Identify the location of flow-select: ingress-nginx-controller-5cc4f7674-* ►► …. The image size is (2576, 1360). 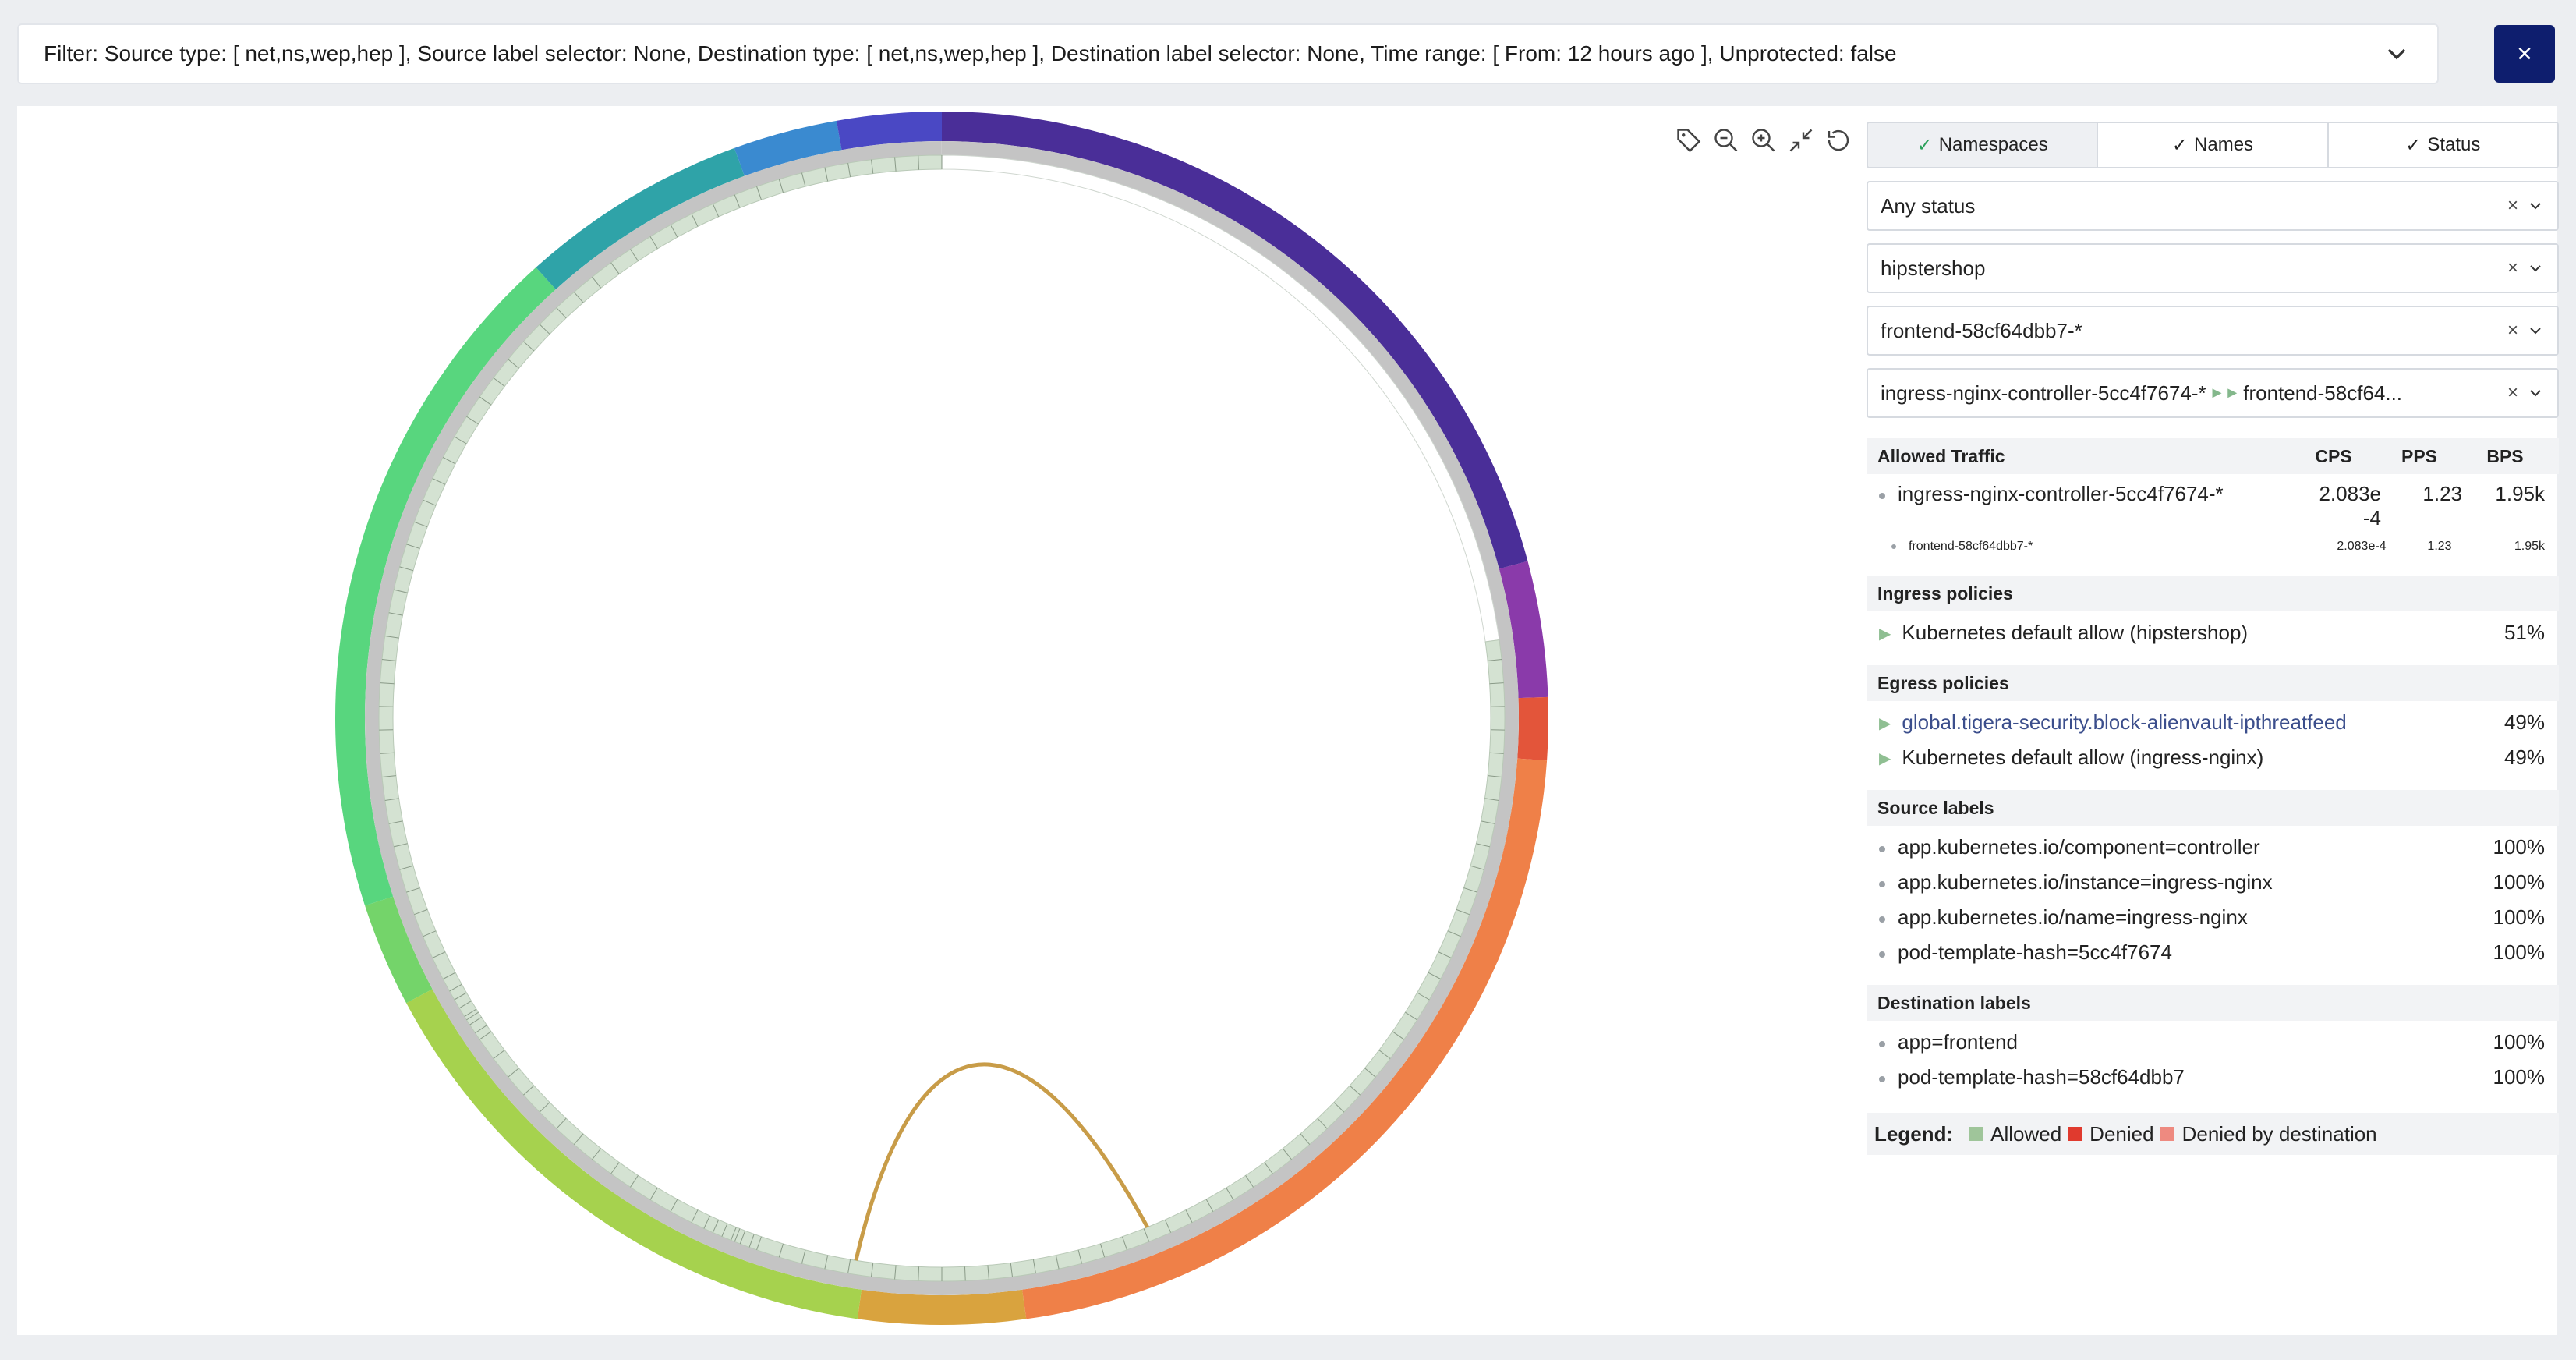
(2213, 393).